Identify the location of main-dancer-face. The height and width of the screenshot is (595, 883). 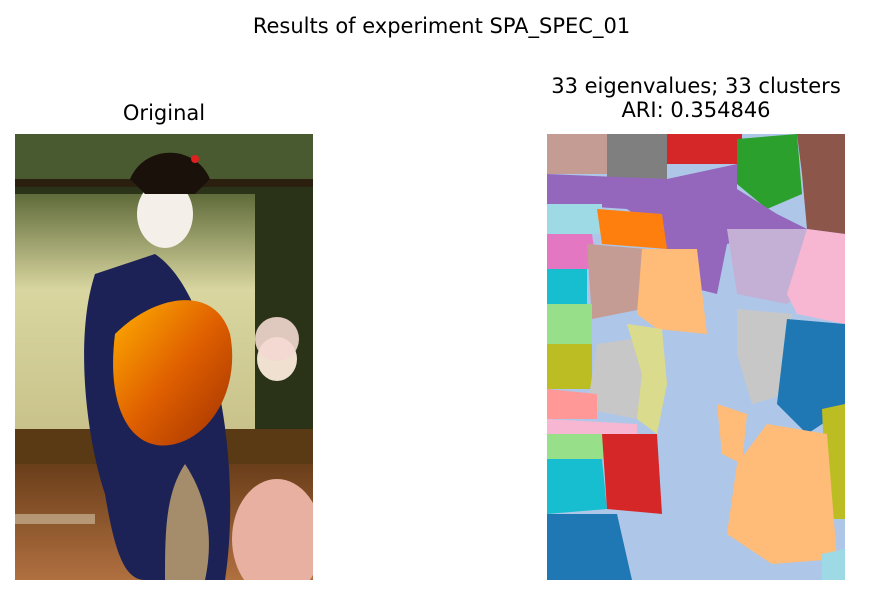
(165, 214).